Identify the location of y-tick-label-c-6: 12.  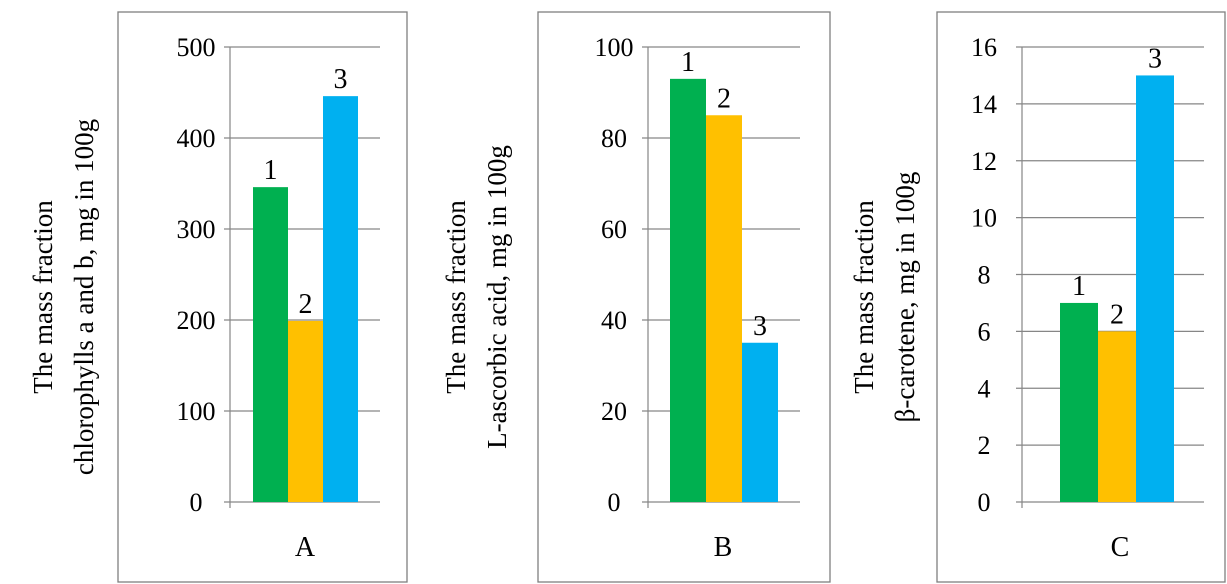
(984, 161).